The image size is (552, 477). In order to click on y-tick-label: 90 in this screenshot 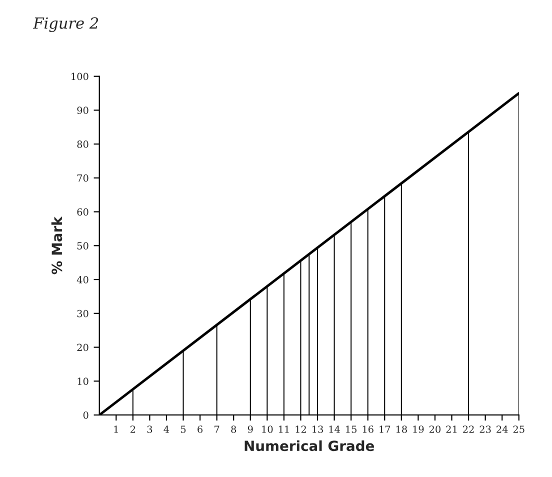, I will do `click(82, 110)`.